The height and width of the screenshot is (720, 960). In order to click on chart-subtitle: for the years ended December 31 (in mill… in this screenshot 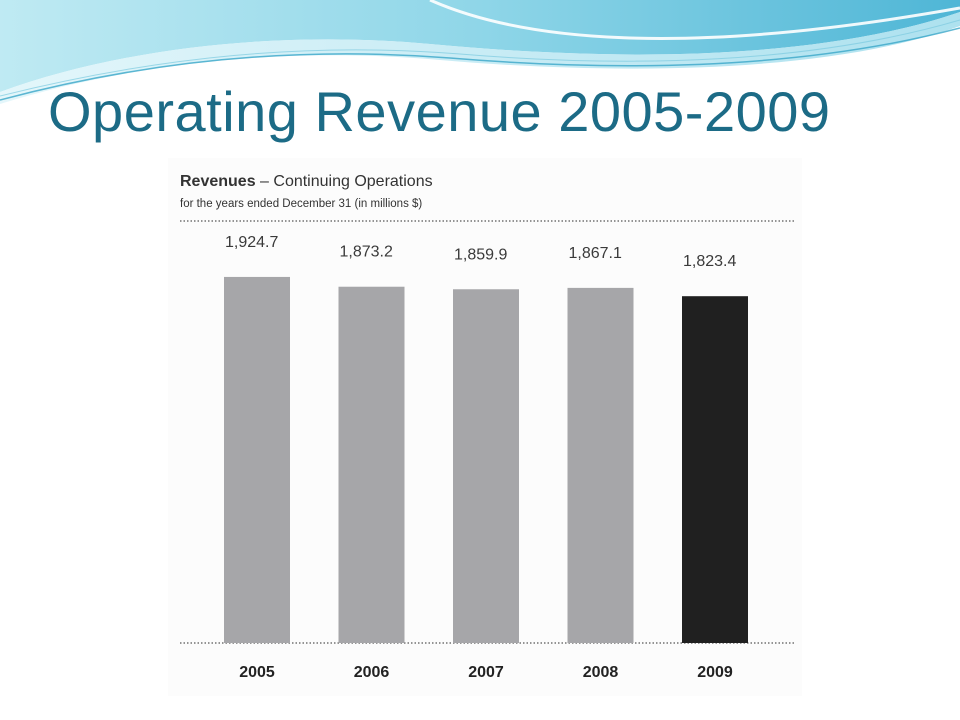, I will do `click(301, 204)`.